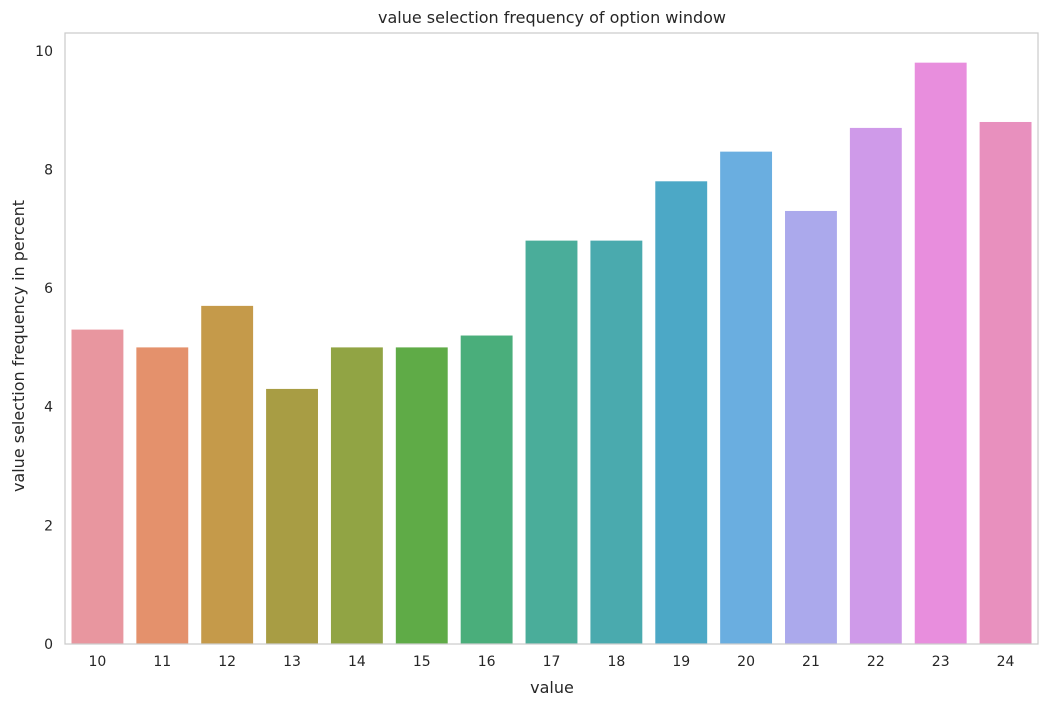  I want to click on x-tick-labels: 10 11 12 13 14 15 16 17 18 19 20 21 22 23 24, so click(552, 662).